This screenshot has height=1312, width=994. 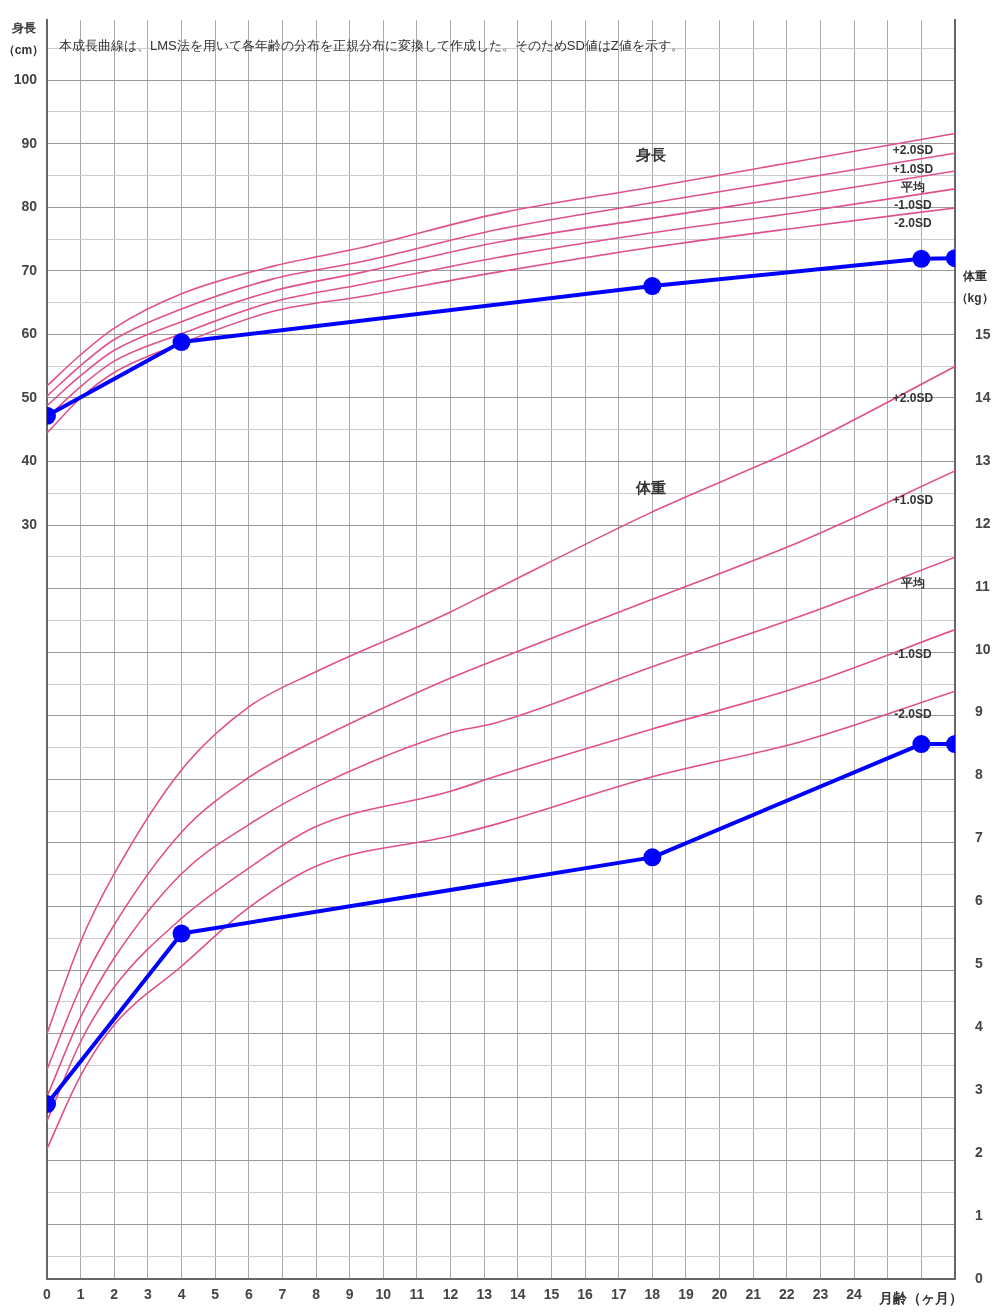 What do you see at coordinates (47, 1294) in the screenshot?
I see `x-tick-label: 0` at bounding box center [47, 1294].